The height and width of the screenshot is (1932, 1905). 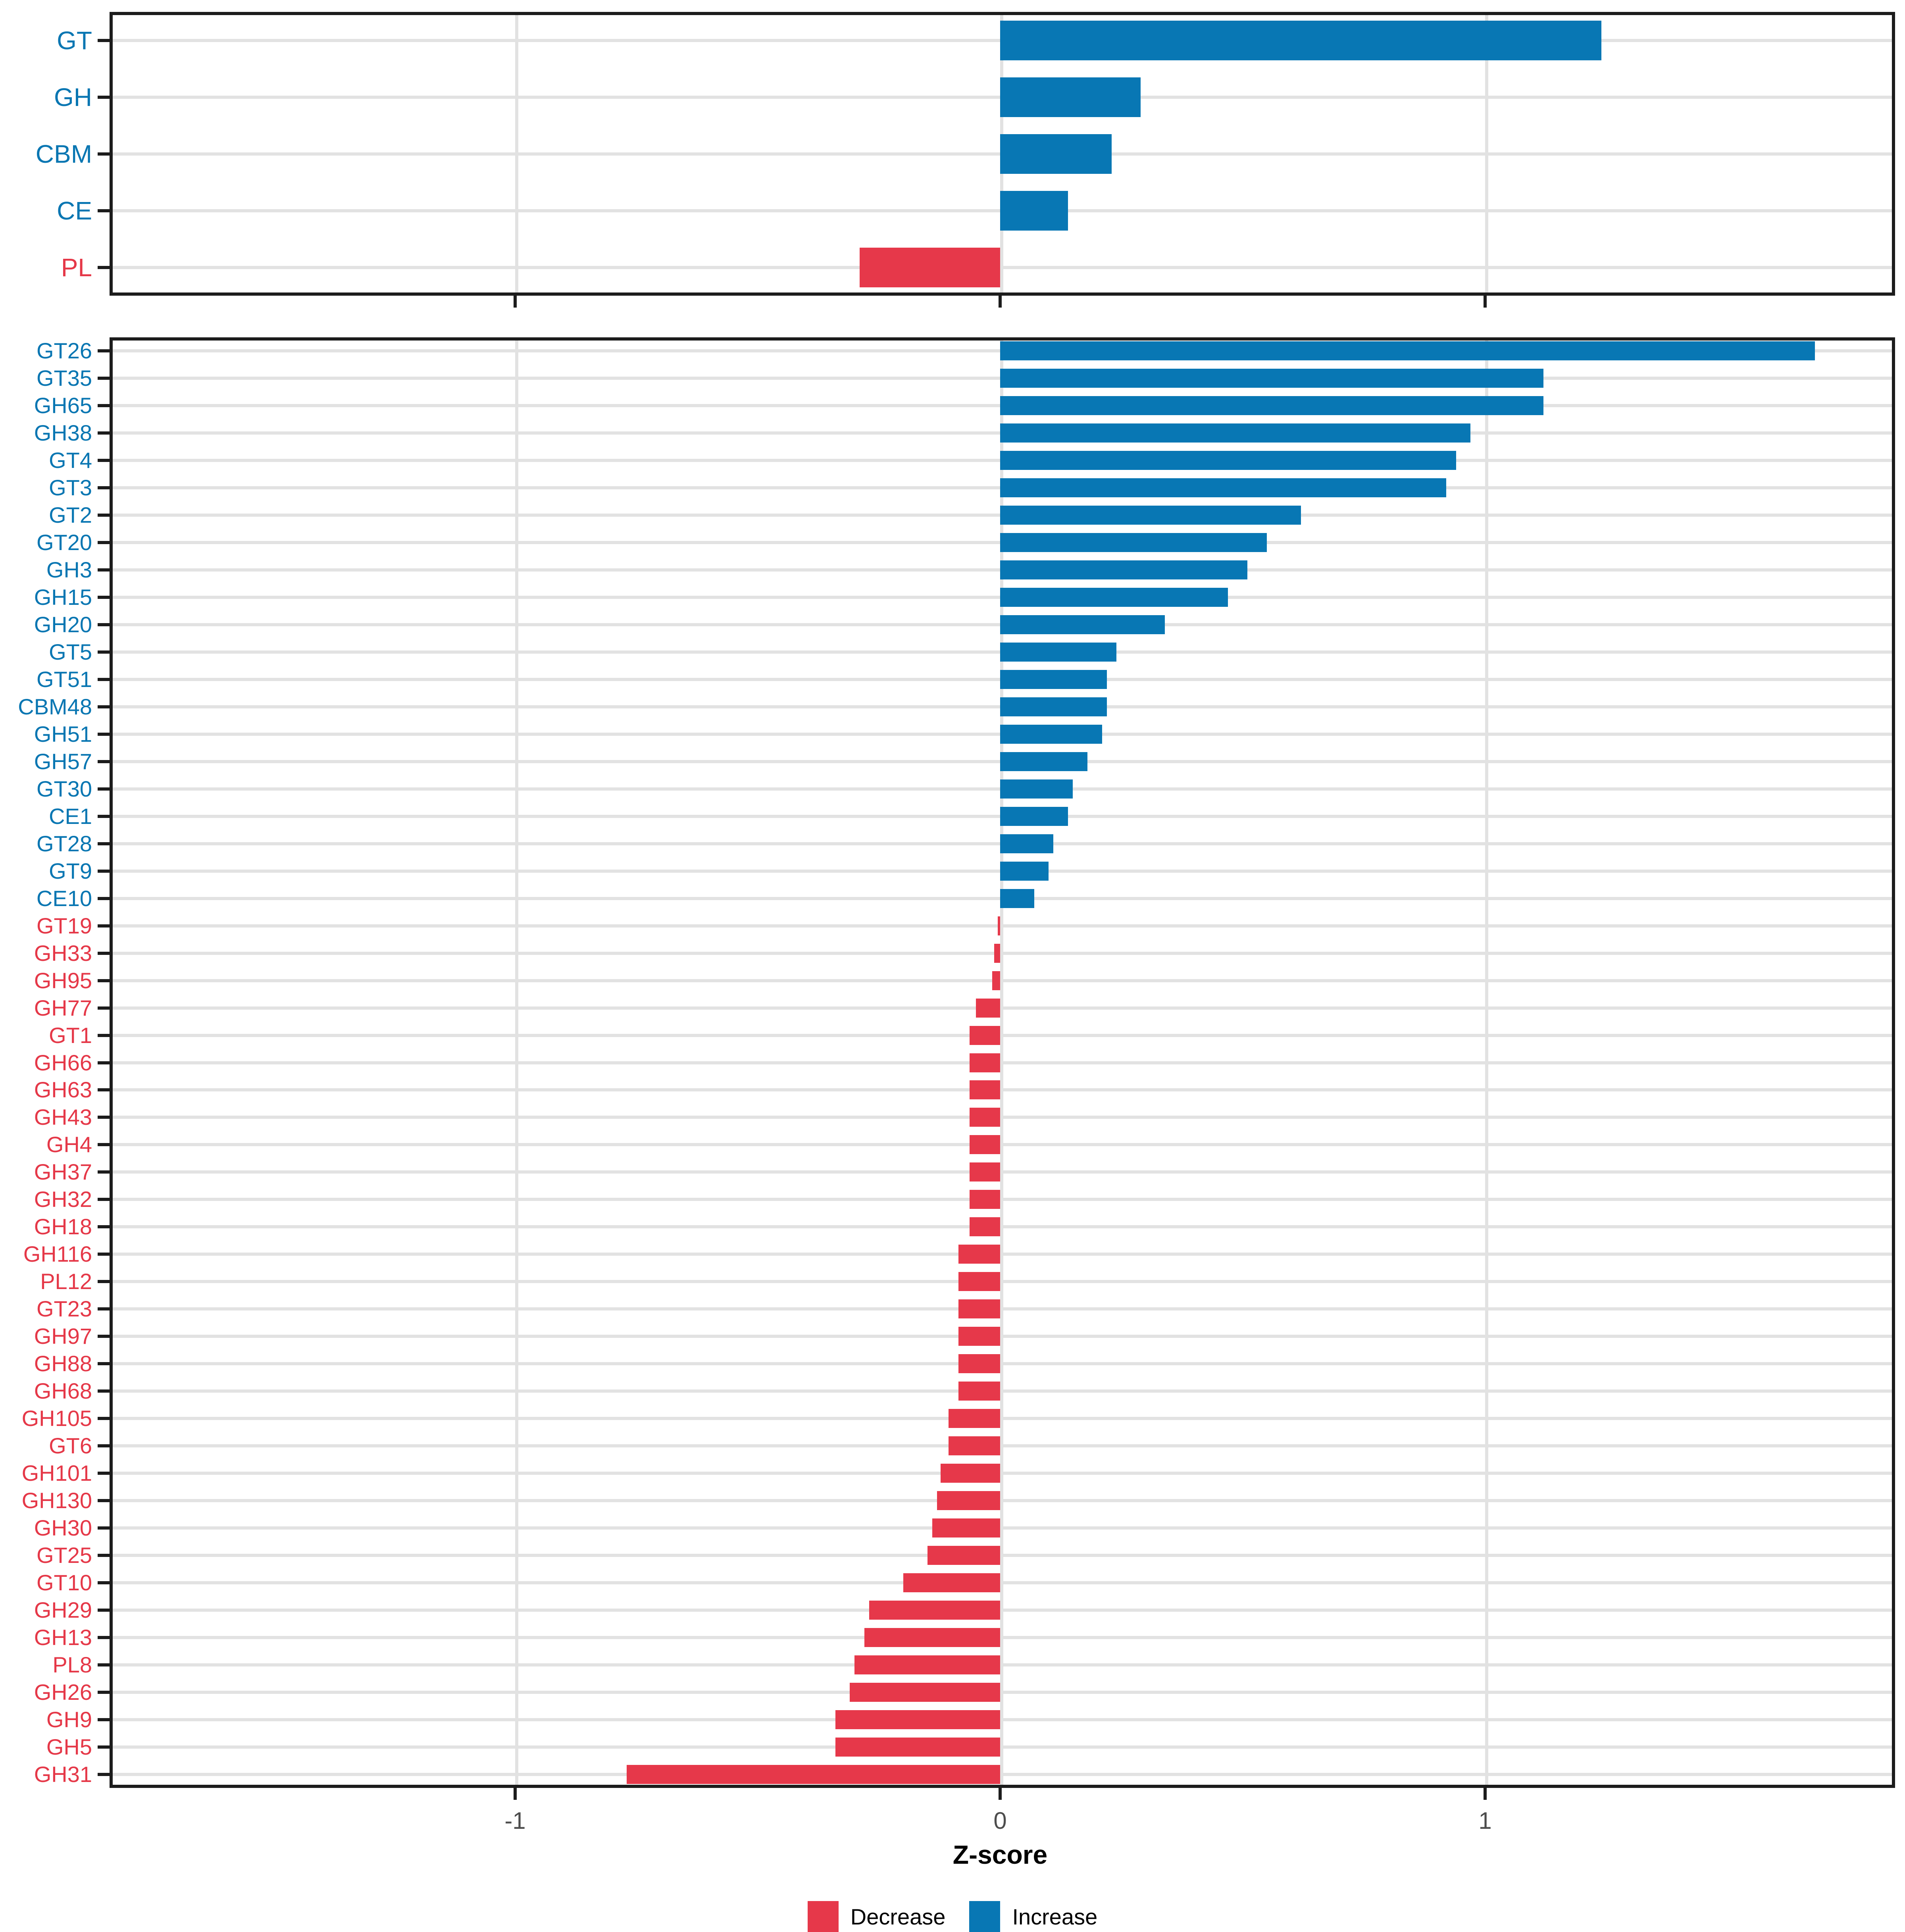 What do you see at coordinates (1485, 1820) in the screenshot?
I see `x-tick-label-1: 1` at bounding box center [1485, 1820].